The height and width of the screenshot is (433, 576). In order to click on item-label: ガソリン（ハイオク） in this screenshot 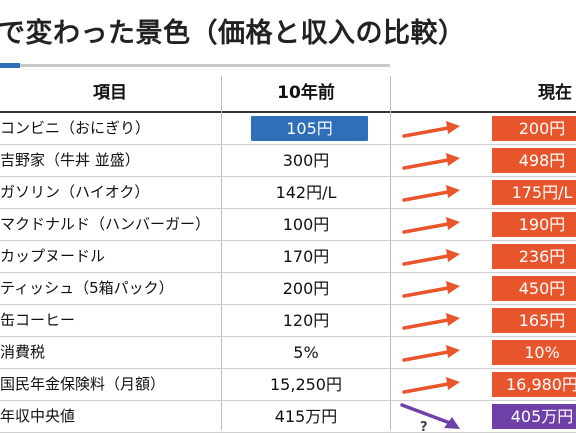, I will do `click(75, 192)`.